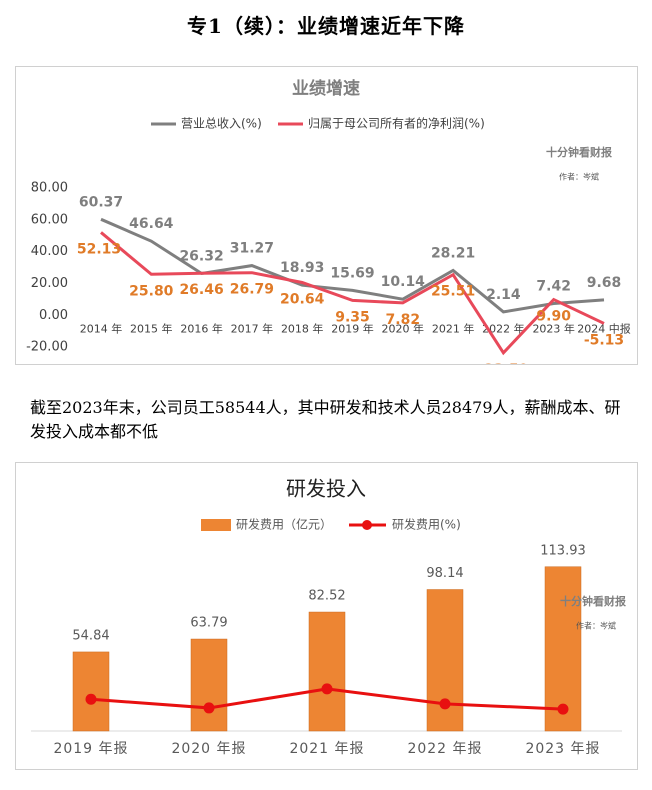 The width and height of the screenshot is (652, 790). I want to click on x-tick-label: 2020 年报, so click(208, 749).